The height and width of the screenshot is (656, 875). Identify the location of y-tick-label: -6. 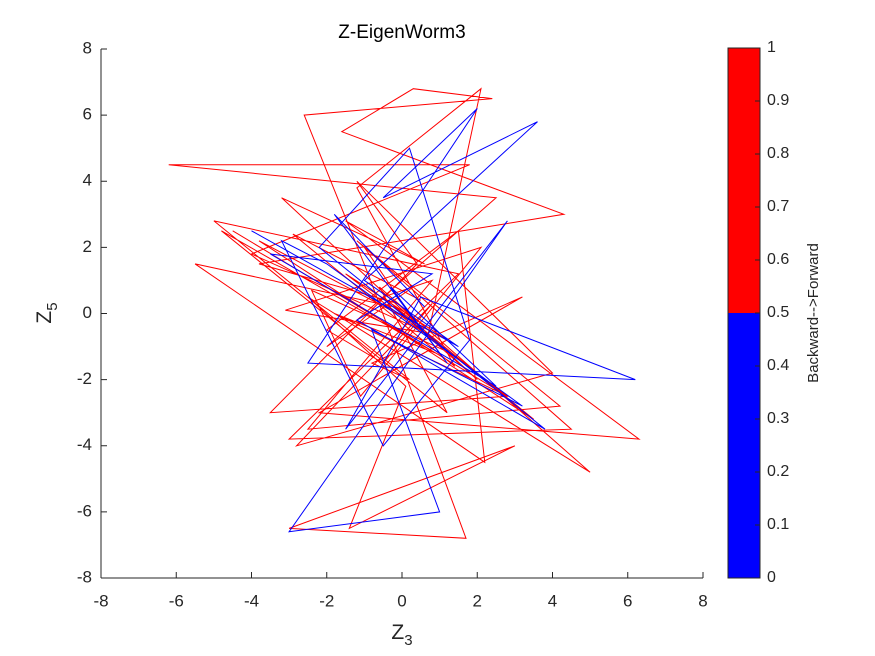
(84, 510).